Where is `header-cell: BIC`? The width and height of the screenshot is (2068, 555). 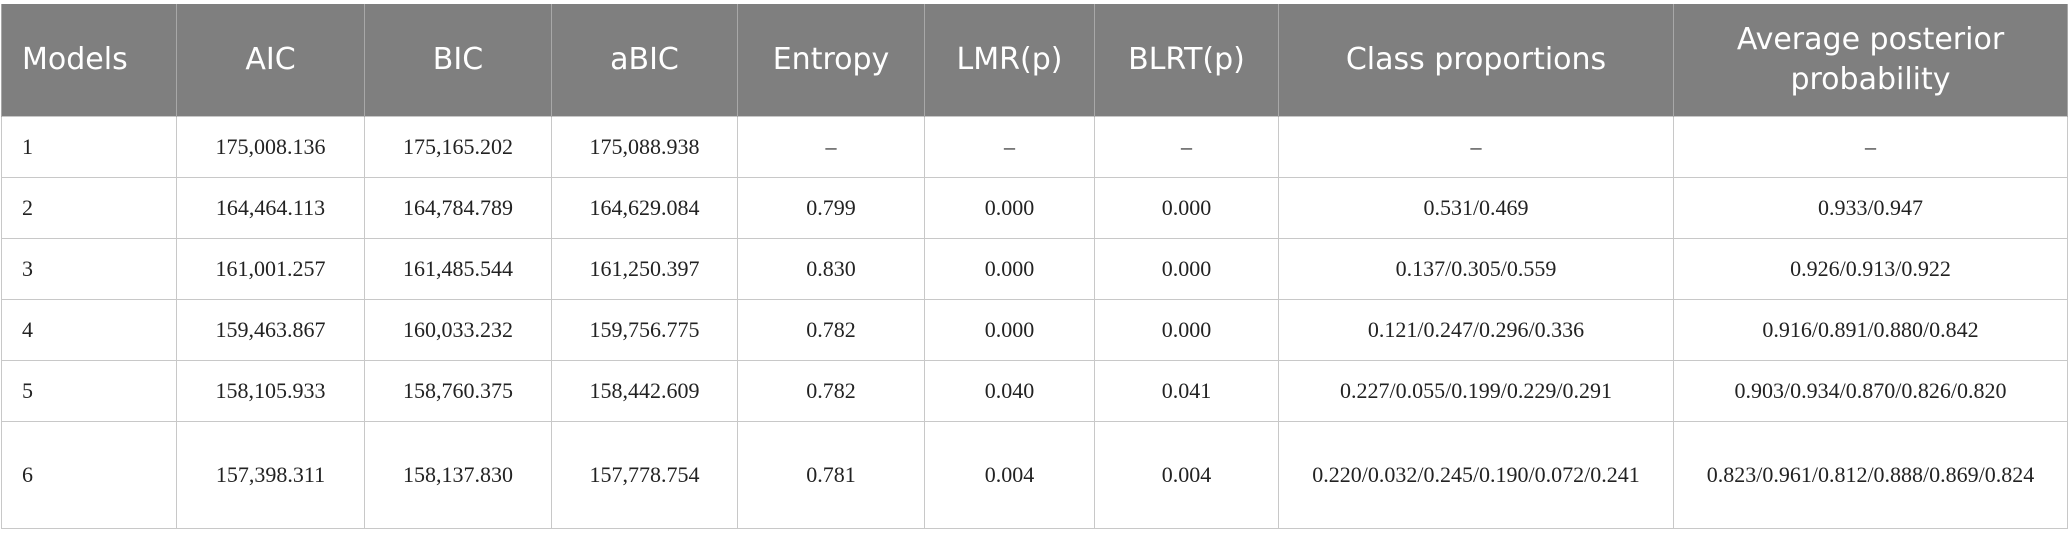 header-cell: BIC is located at coordinates (458, 60).